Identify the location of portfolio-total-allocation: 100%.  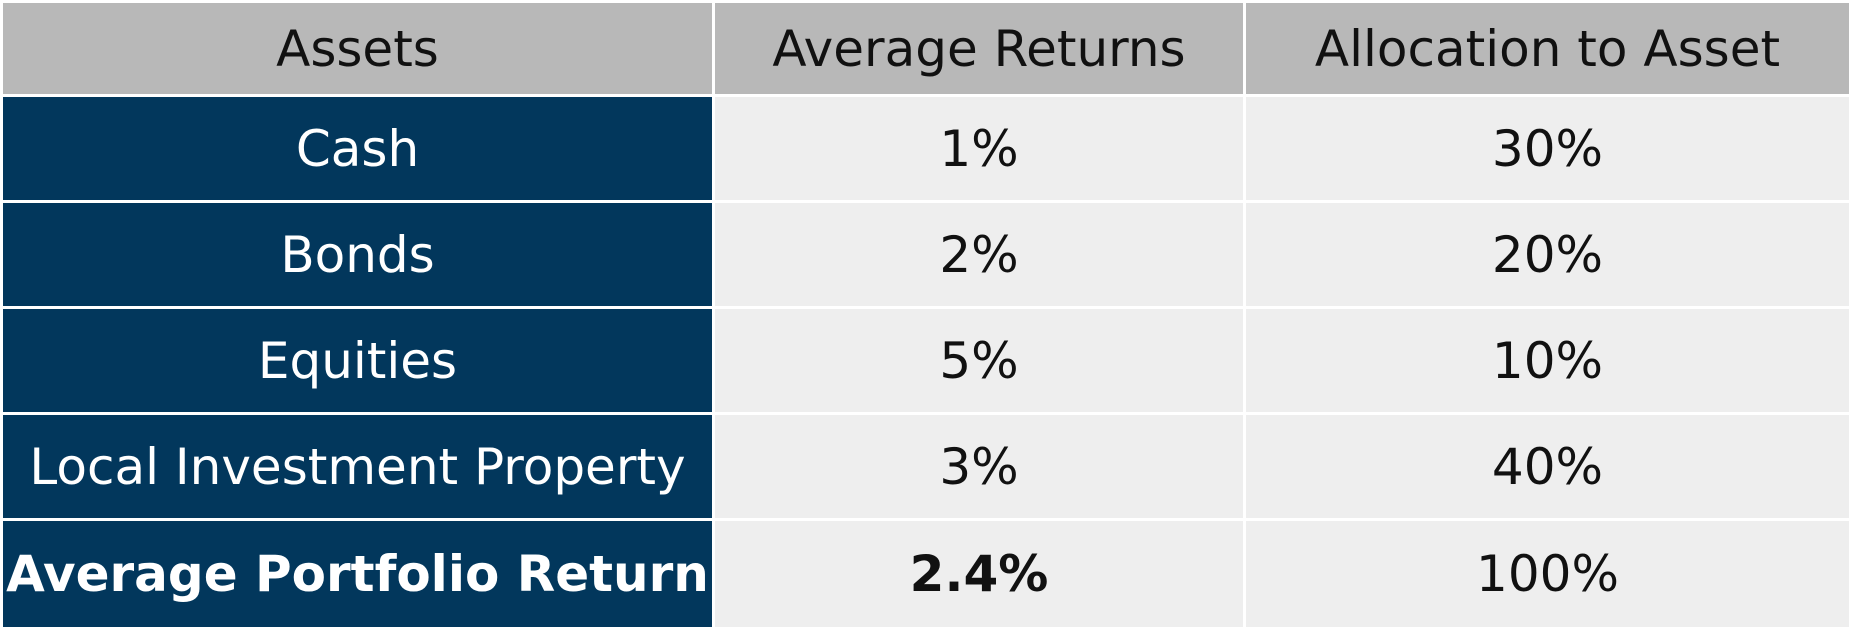
(1547, 574).